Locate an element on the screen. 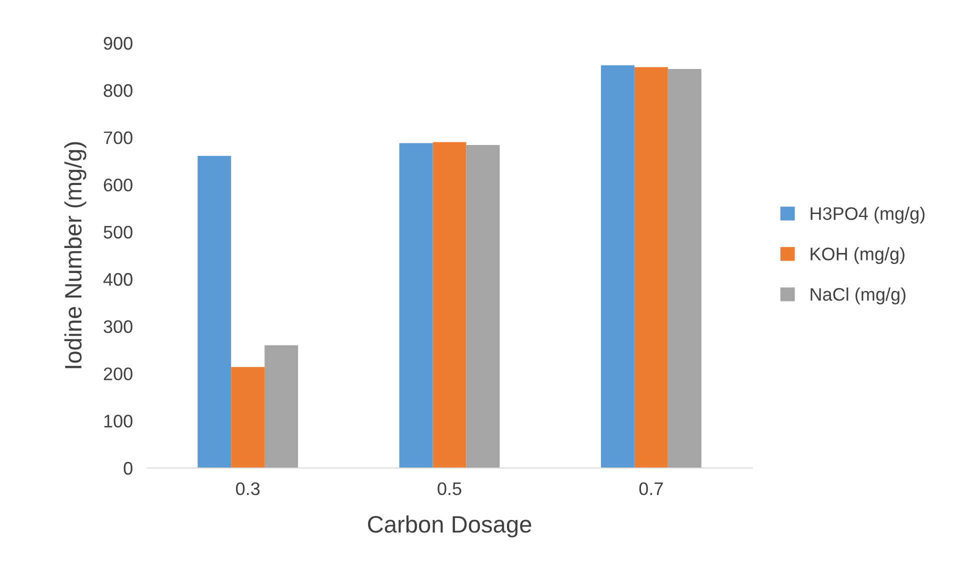  y-tick-label: 0 is located at coordinates (128, 468).